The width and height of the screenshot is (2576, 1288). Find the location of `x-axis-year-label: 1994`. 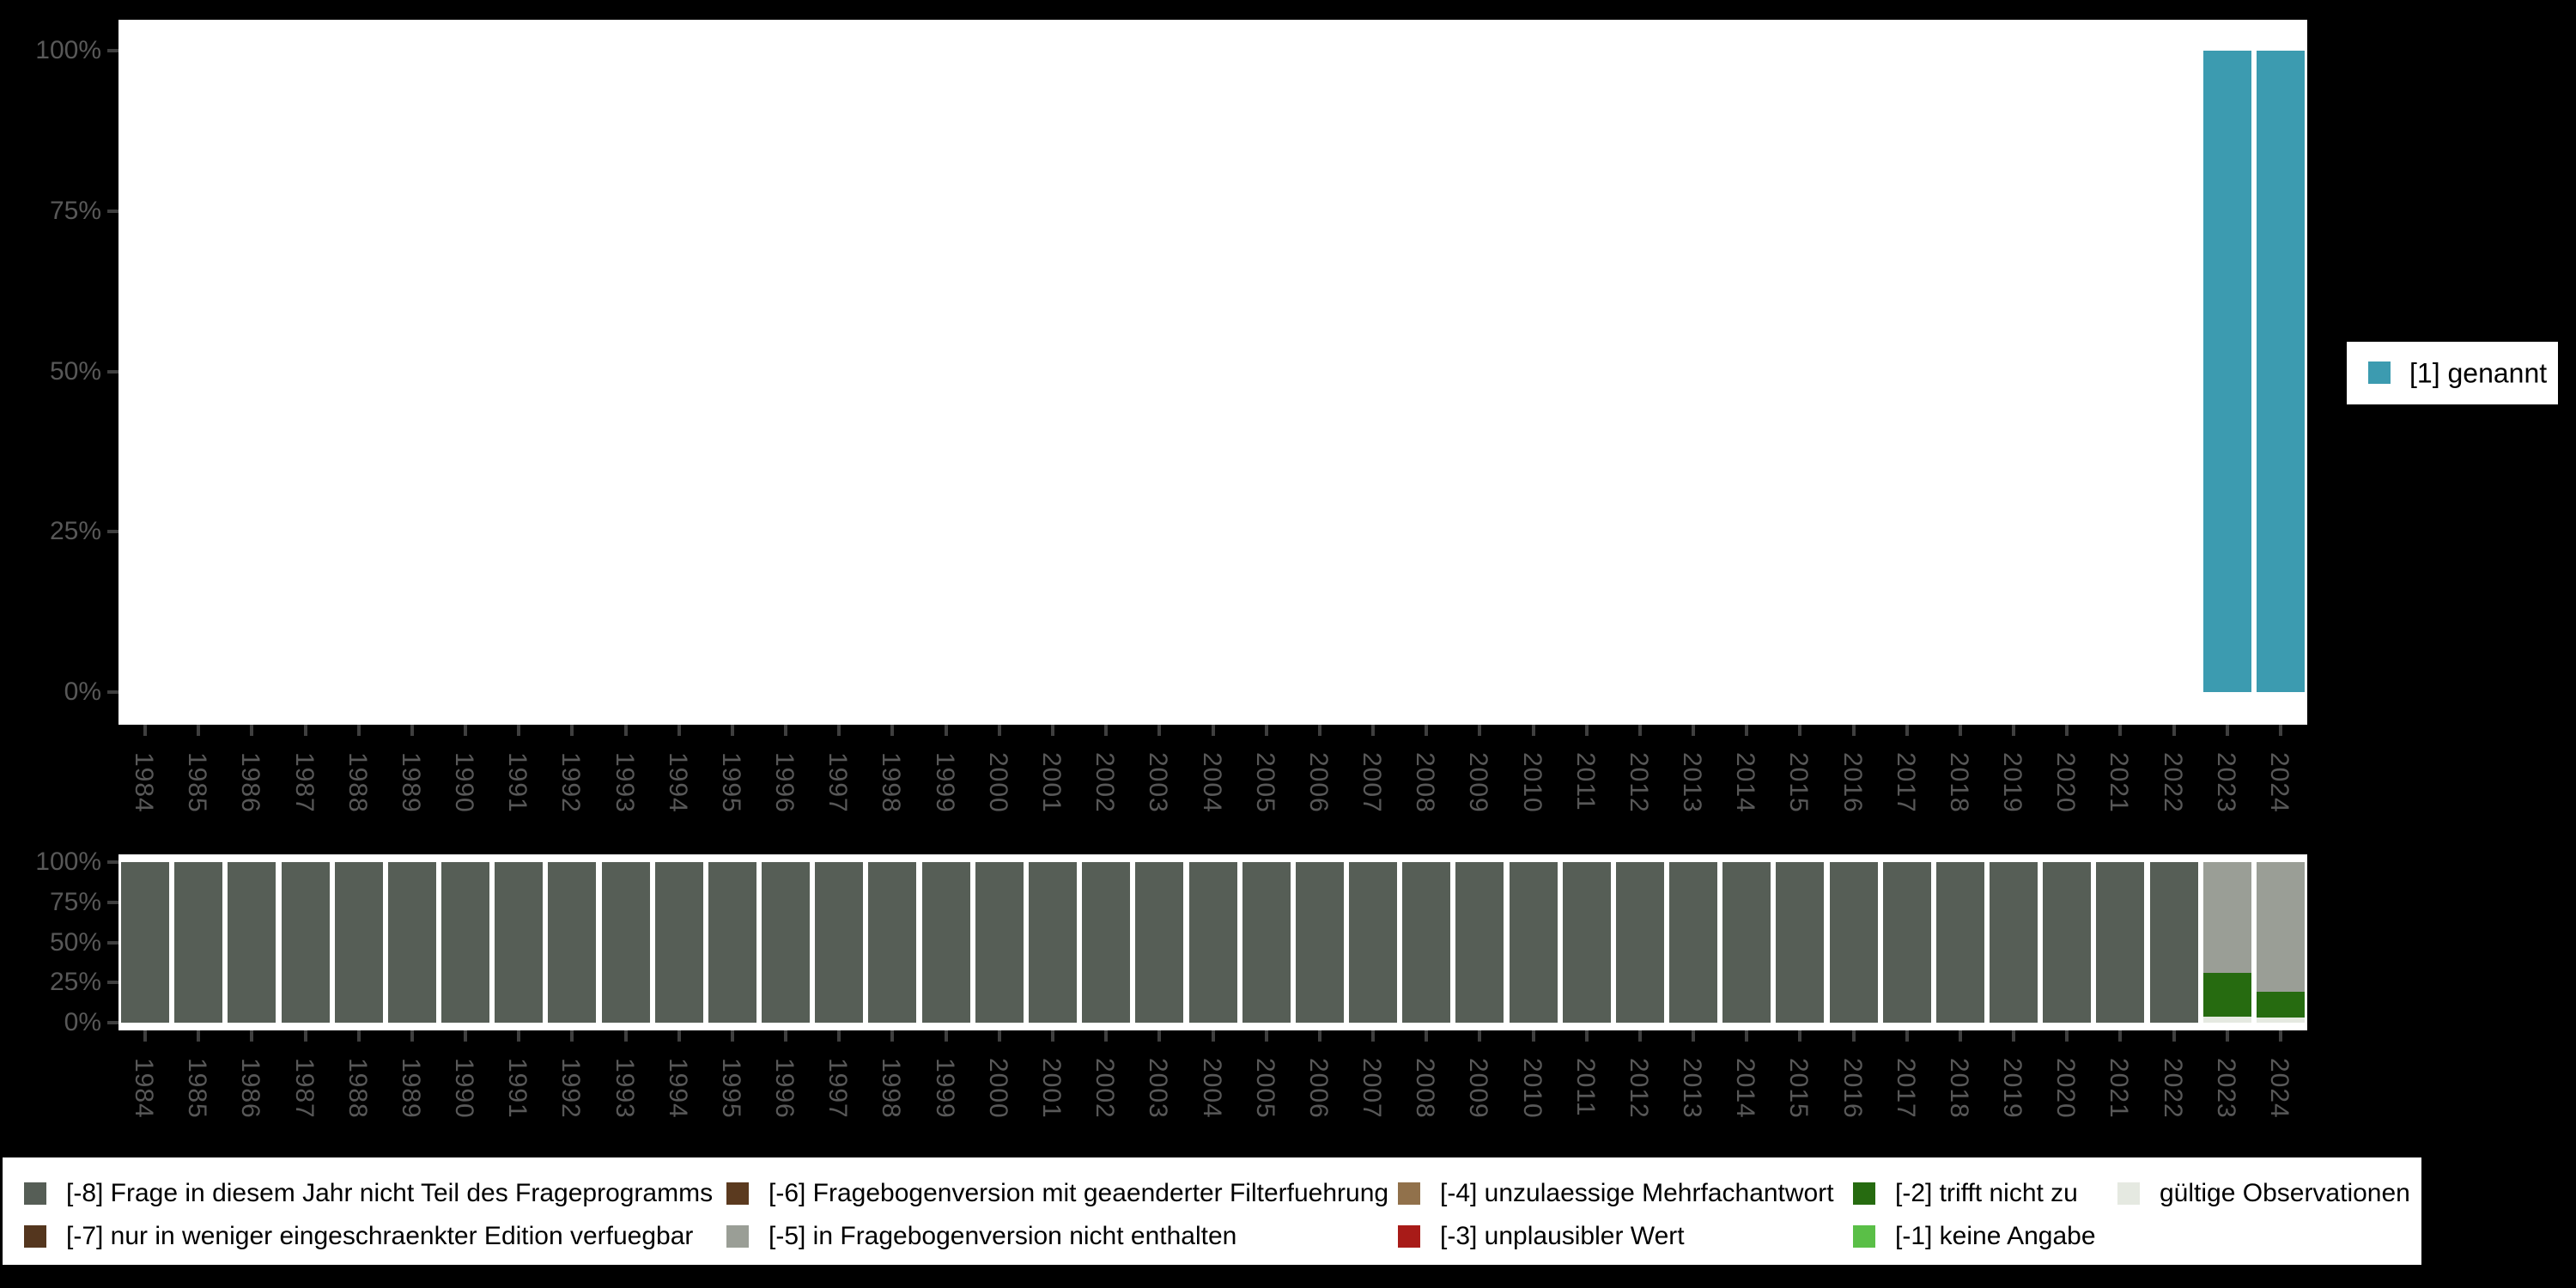

x-axis-year-label: 1994 is located at coordinates (678, 1089).